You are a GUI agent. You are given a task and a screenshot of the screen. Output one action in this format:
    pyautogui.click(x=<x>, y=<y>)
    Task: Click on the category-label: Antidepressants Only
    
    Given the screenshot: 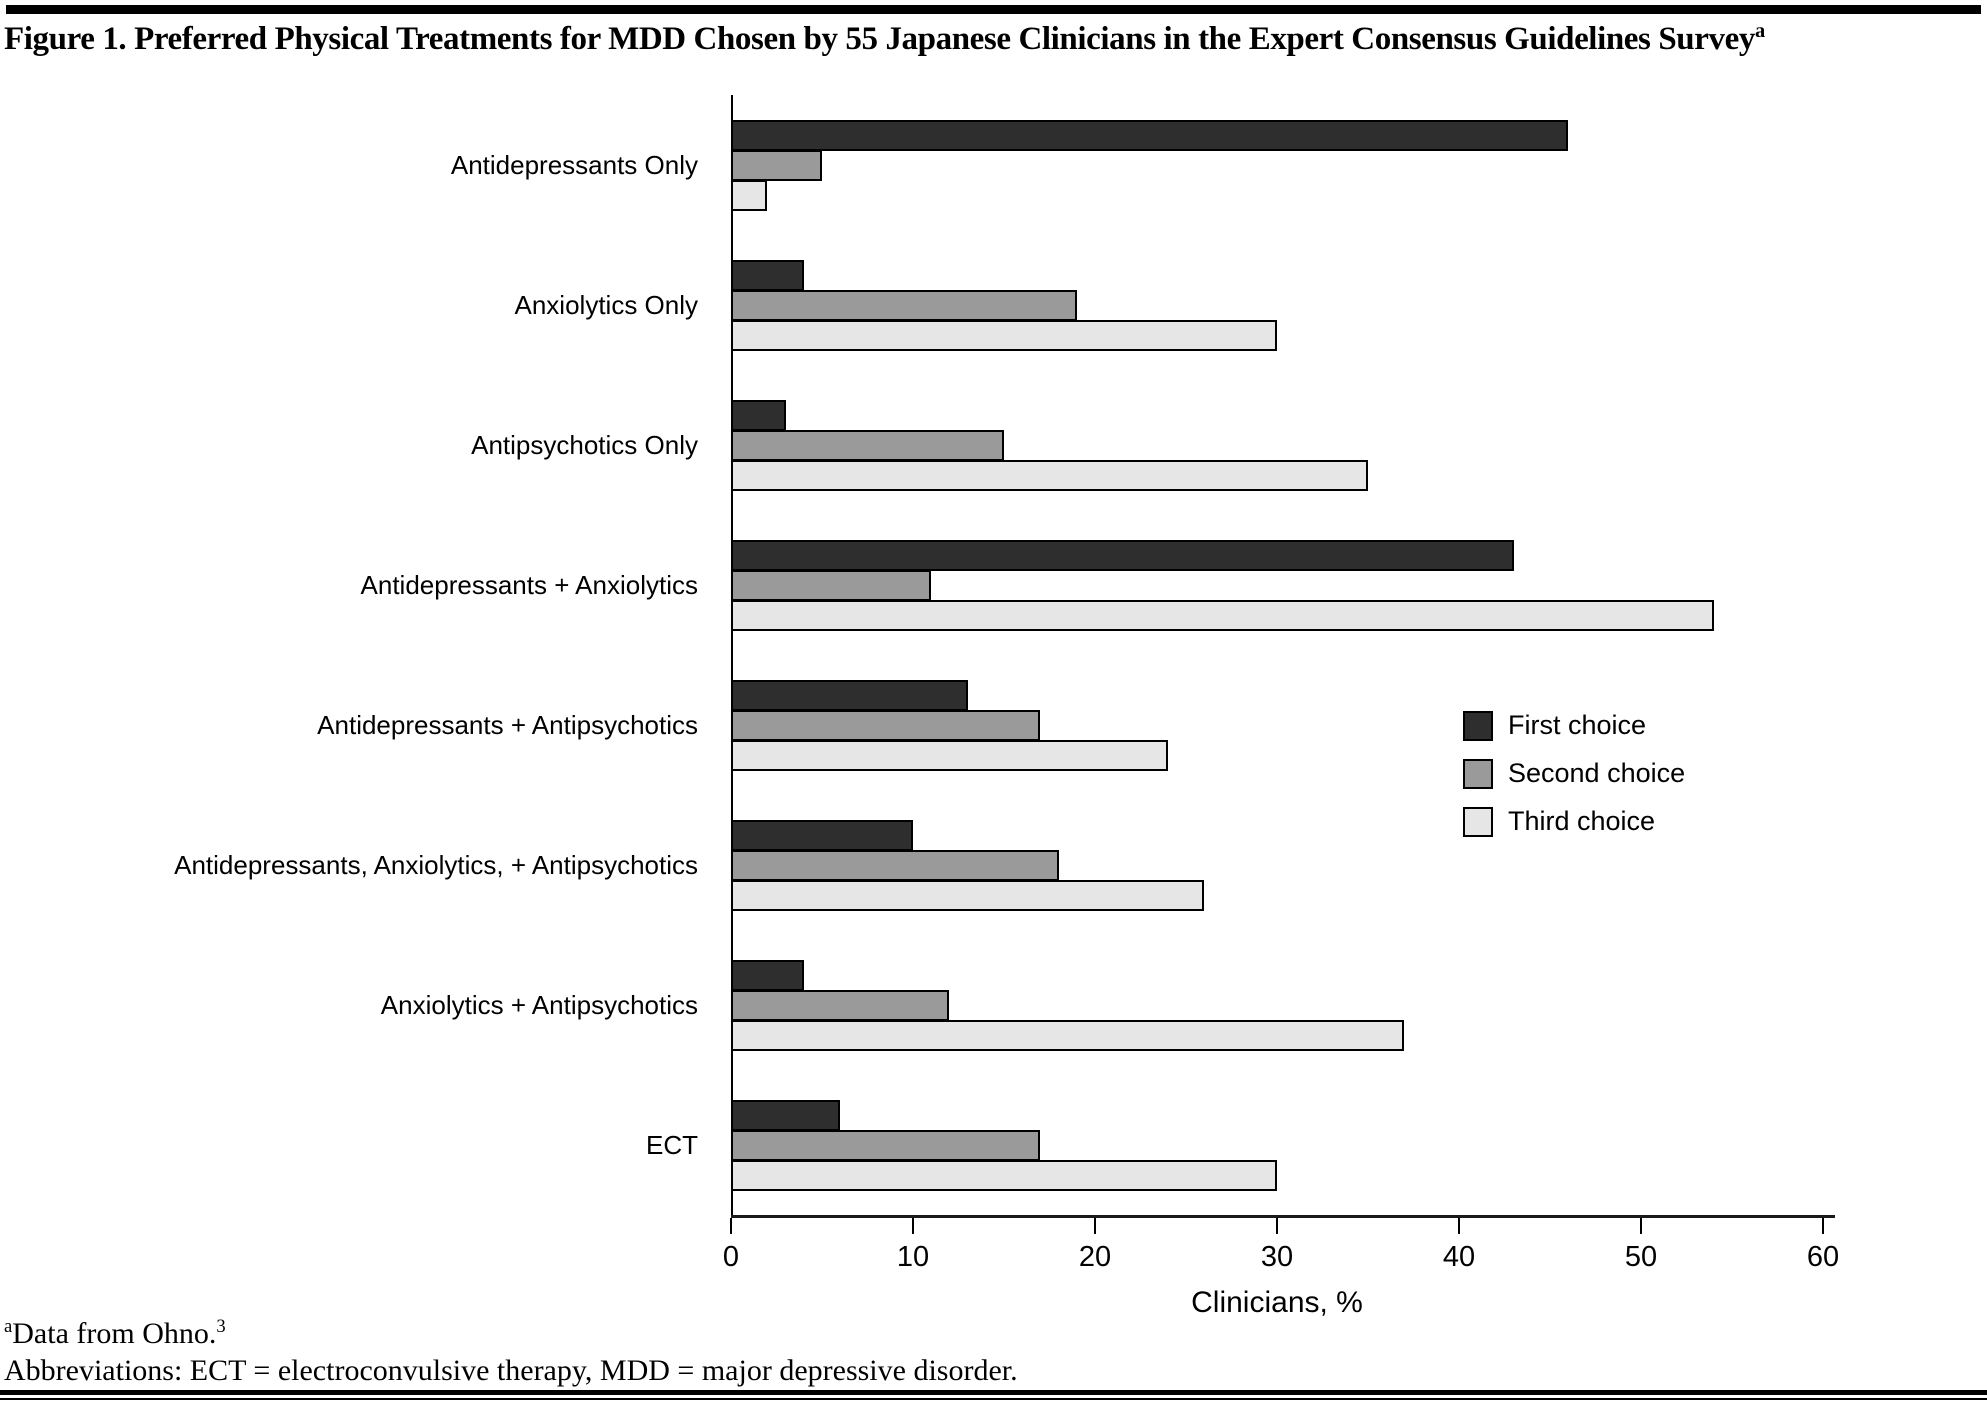 What is the action you would take?
    pyautogui.click(x=574, y=165)
    